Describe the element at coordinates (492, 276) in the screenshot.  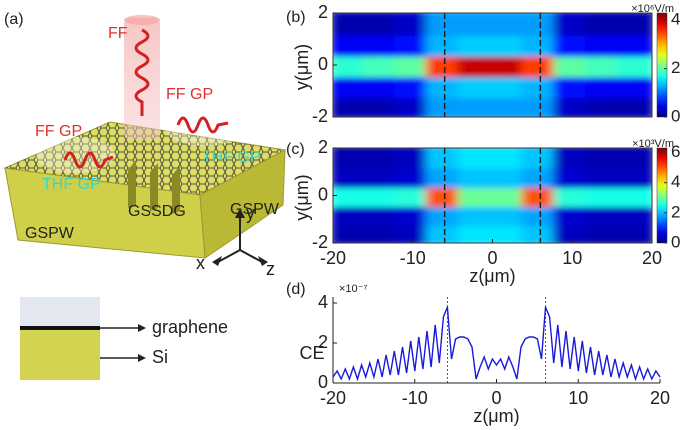
I see `x-axis-label: z(μm)` at that location.